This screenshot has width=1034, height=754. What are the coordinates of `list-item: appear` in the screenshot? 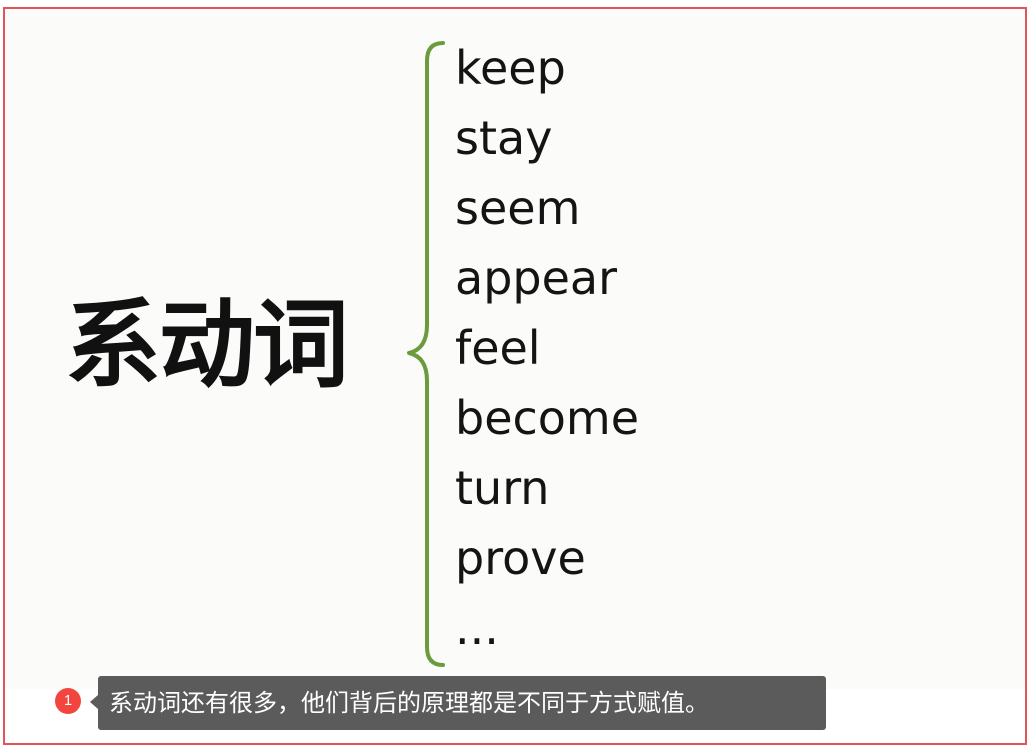 It's located at (536, 278).